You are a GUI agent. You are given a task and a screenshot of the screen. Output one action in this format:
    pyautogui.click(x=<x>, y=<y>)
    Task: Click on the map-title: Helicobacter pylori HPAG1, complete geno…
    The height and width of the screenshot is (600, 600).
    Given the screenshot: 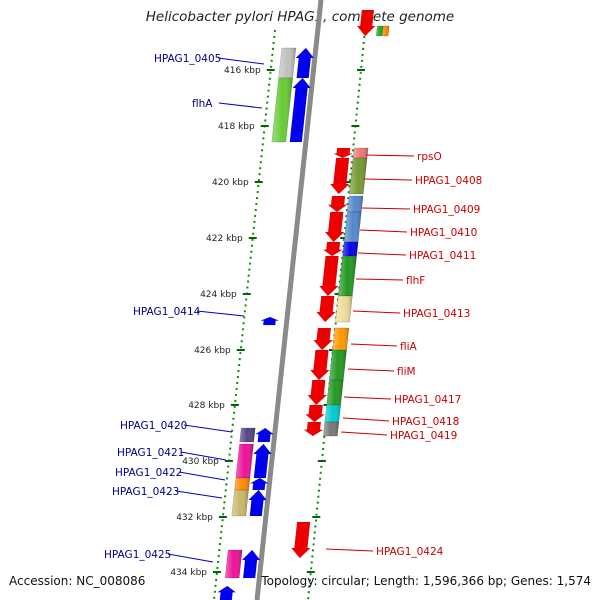 What is the action you would take?
    pyautogui.click(x=300, y=17)
    